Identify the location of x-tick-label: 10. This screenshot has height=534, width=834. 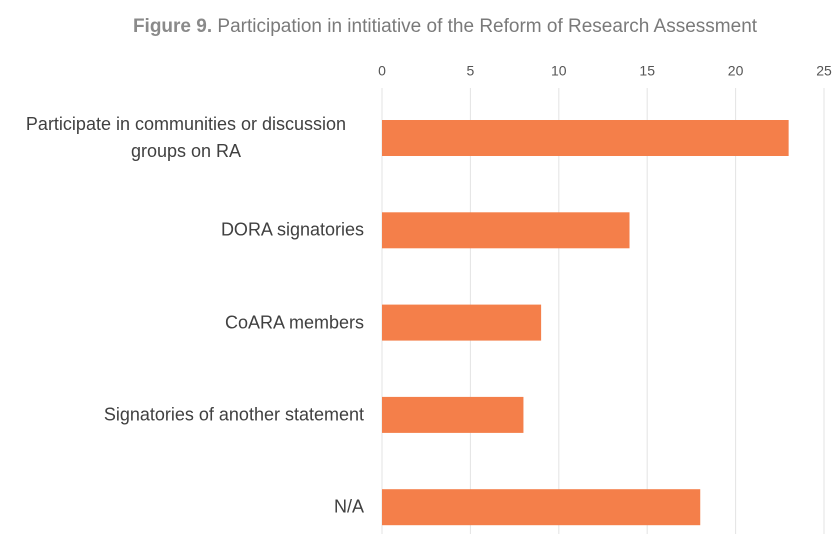
(559, 71).